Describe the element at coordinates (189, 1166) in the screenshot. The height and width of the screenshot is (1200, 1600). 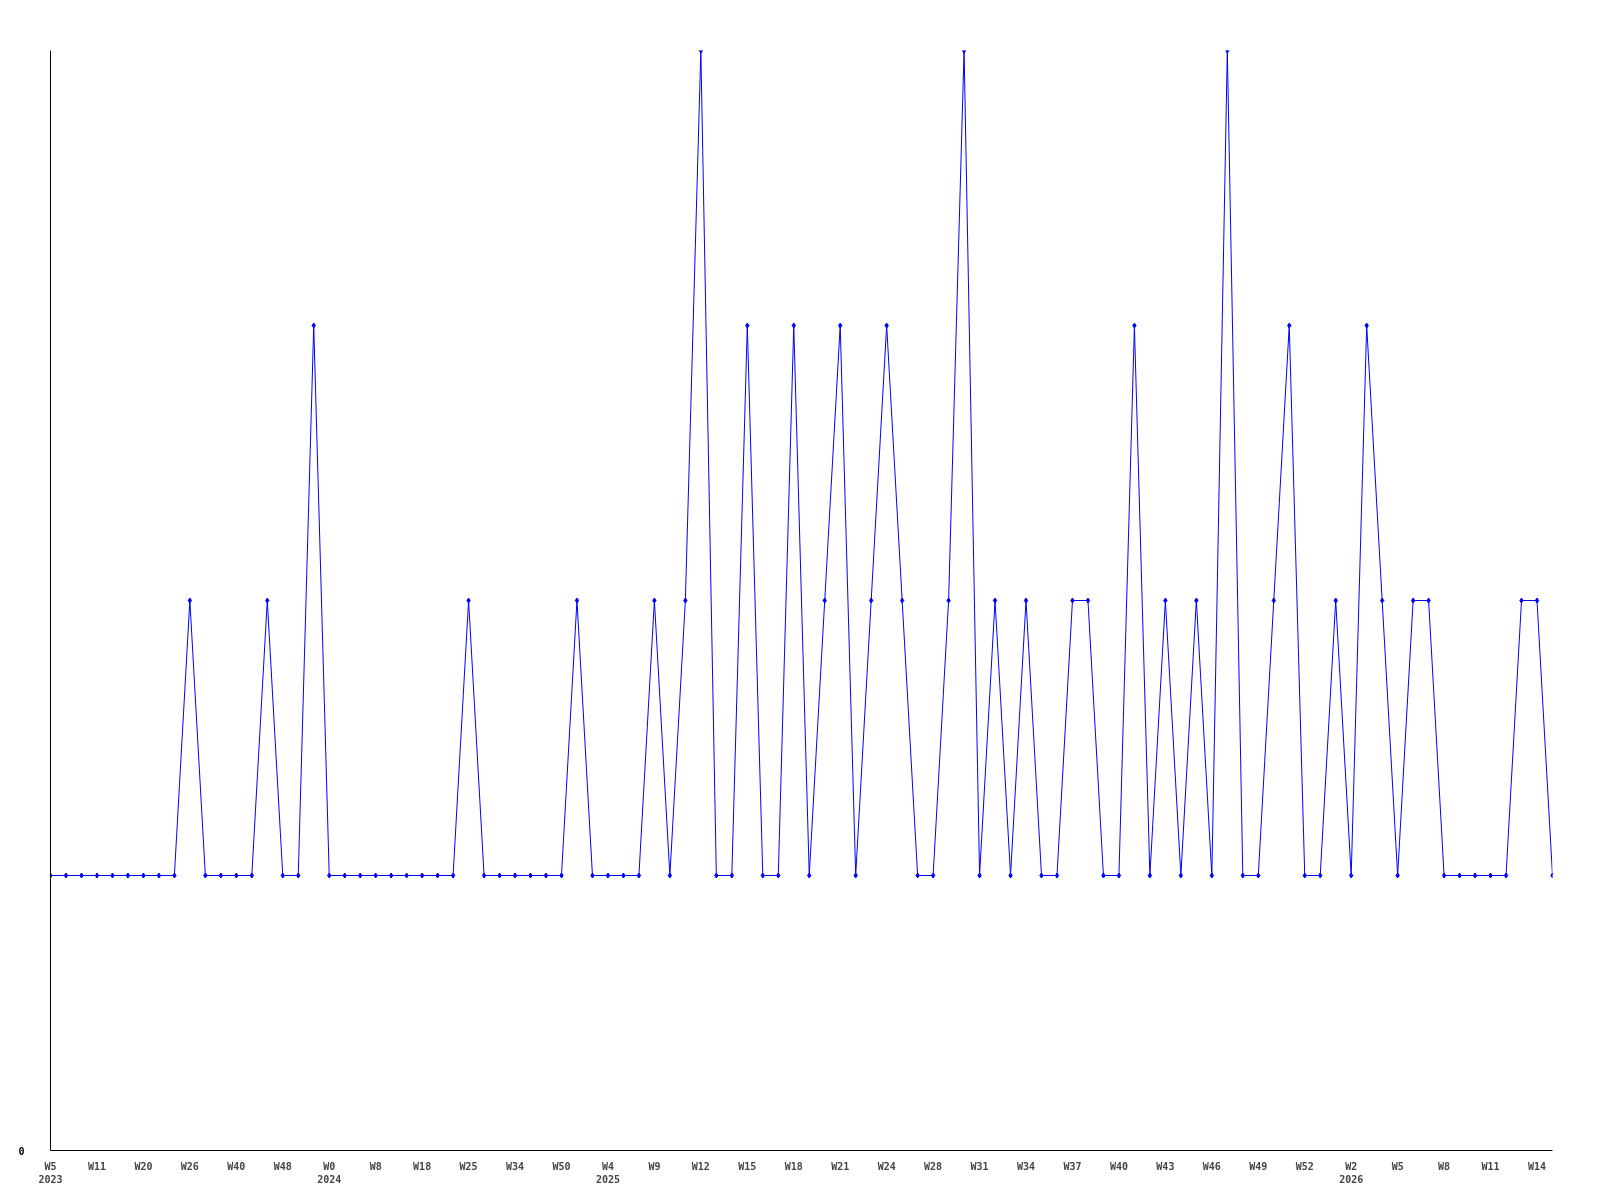
I see `x-tick-label: W26` at that location.